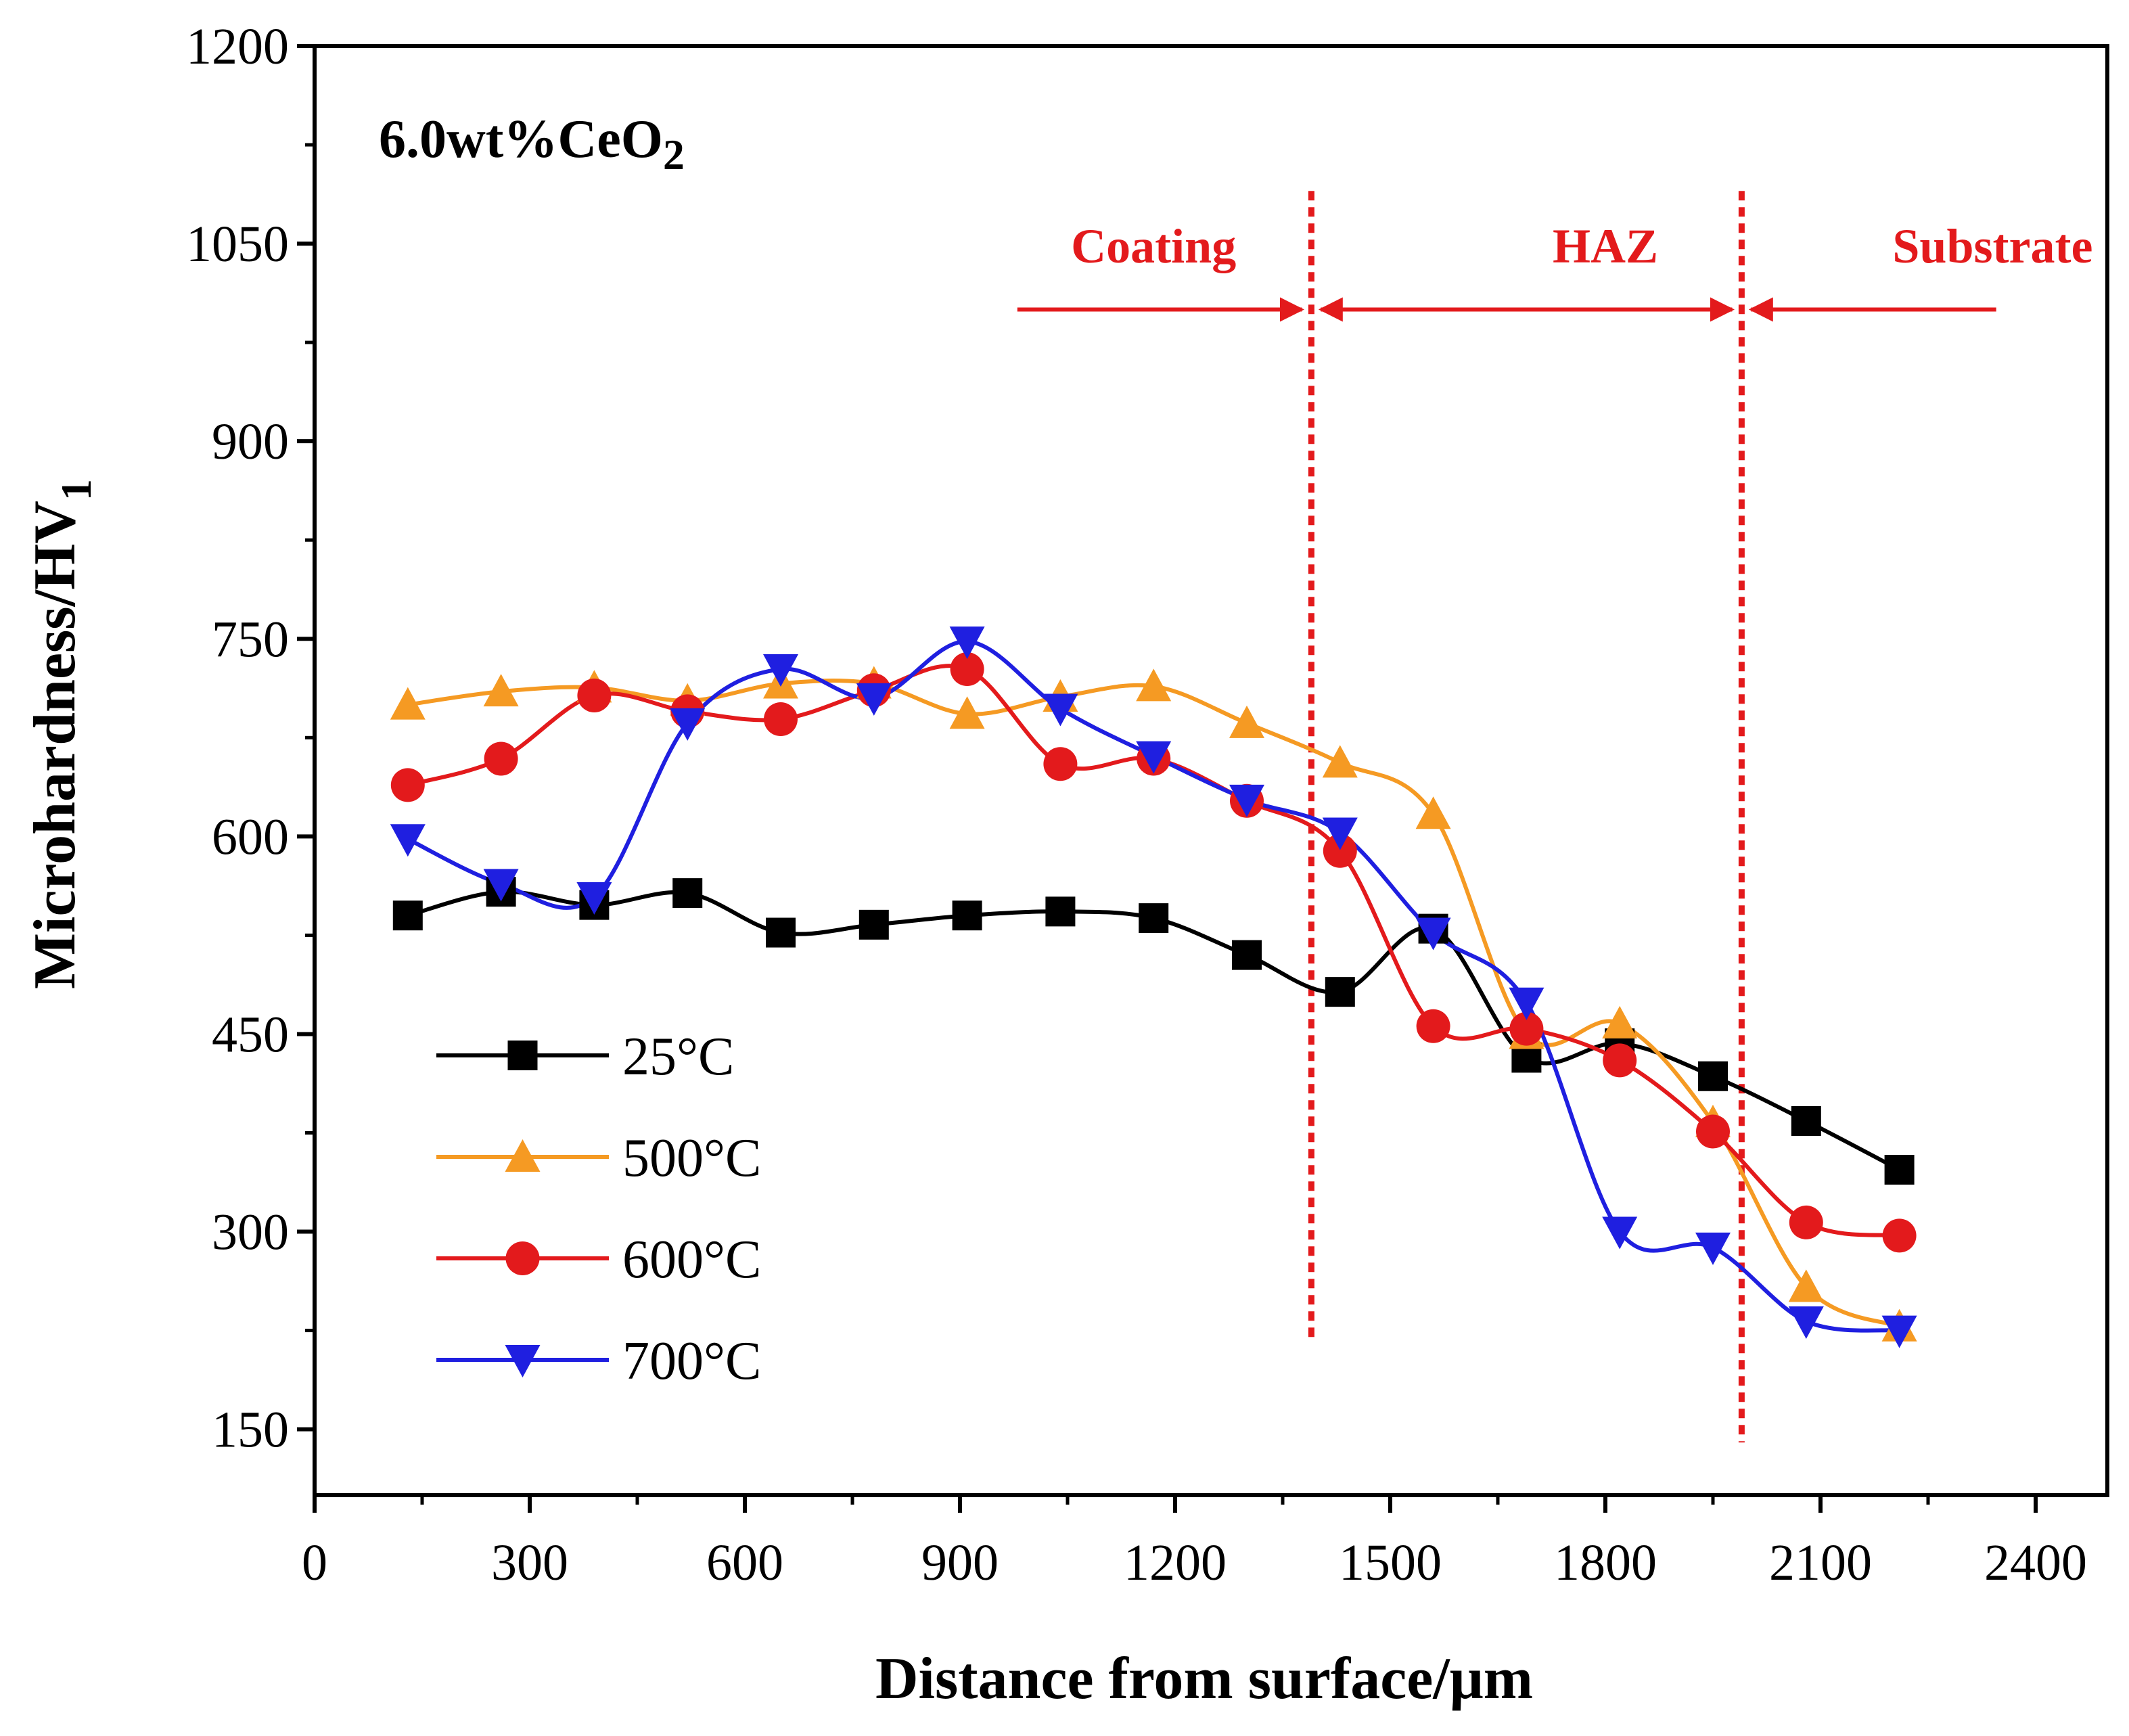 Image resolution: width=2129 pixels, height=1736 pixels. Describe the element at coordinates (1390, 1562) in the screenshot. I see `x-tick-label-1500: 1500` at that location.